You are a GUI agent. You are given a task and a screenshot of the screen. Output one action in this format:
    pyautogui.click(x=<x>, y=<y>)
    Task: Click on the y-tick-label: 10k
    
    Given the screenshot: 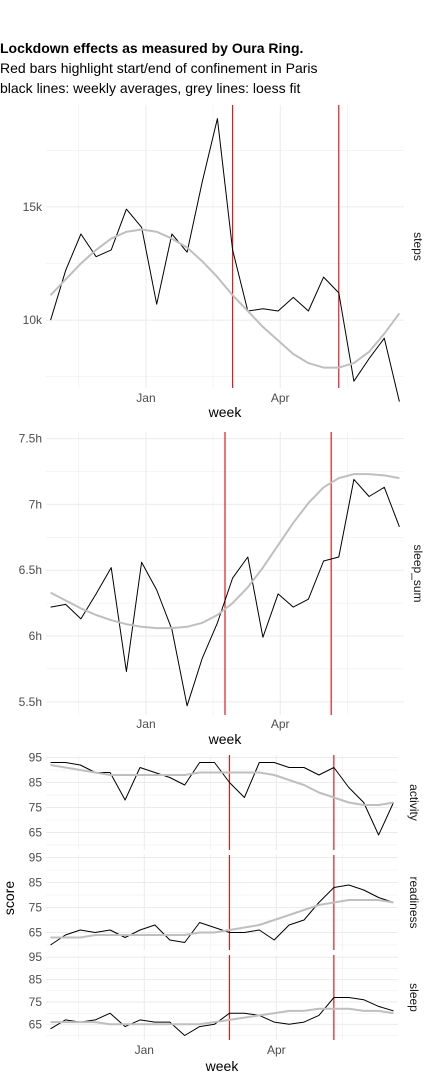 What is the action you would take?
    pyautogui.click(x=33, y=320)
    